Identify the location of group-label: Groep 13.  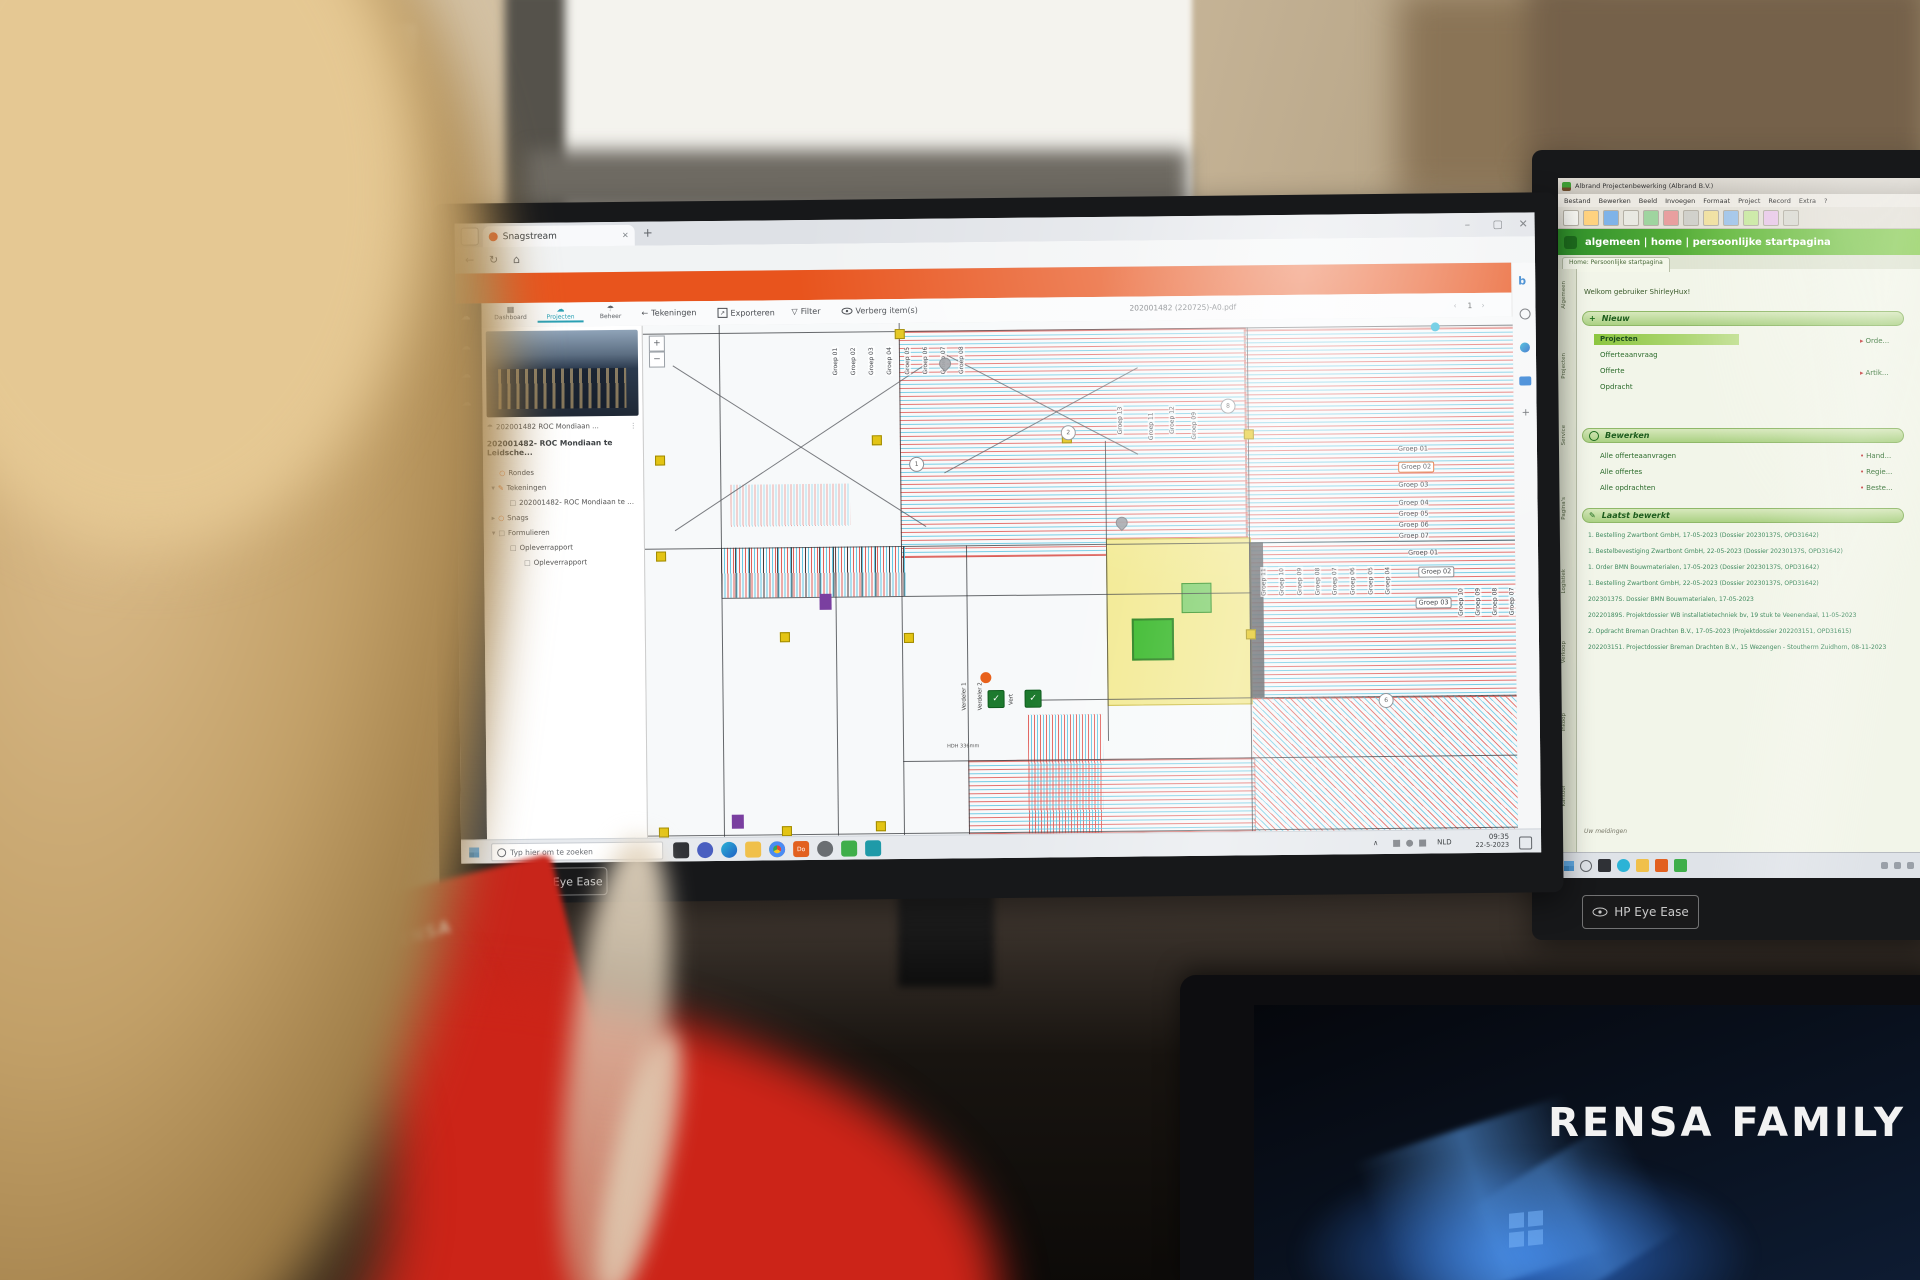
(1120, 420).